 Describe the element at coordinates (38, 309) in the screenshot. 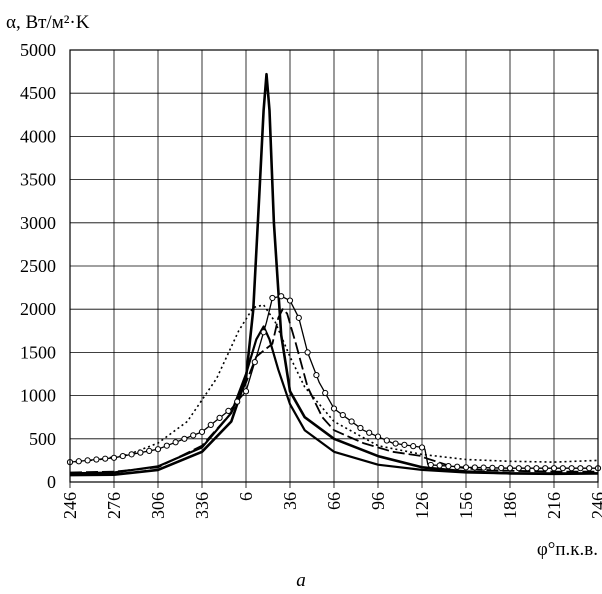

I see `y-tick-label: 2000` at that location.